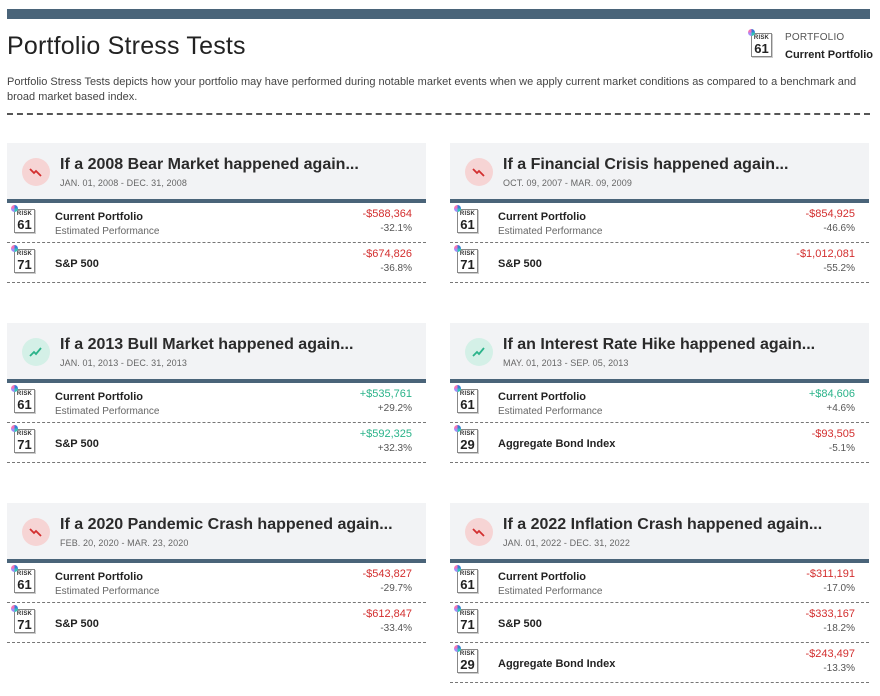 The image size is (880, 696). What do you see at coordinates (396, 628) in the screenshot?
I see `row-percent: -33.4%` at bounding box center [396, 628].